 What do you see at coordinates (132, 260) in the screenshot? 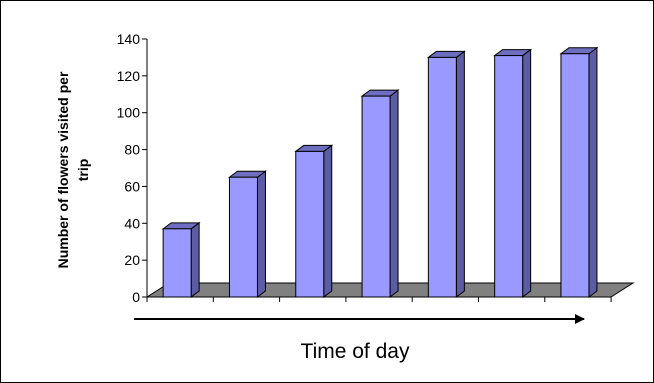
I see `y-tick-label: 20` at bounding box center [132, 260].